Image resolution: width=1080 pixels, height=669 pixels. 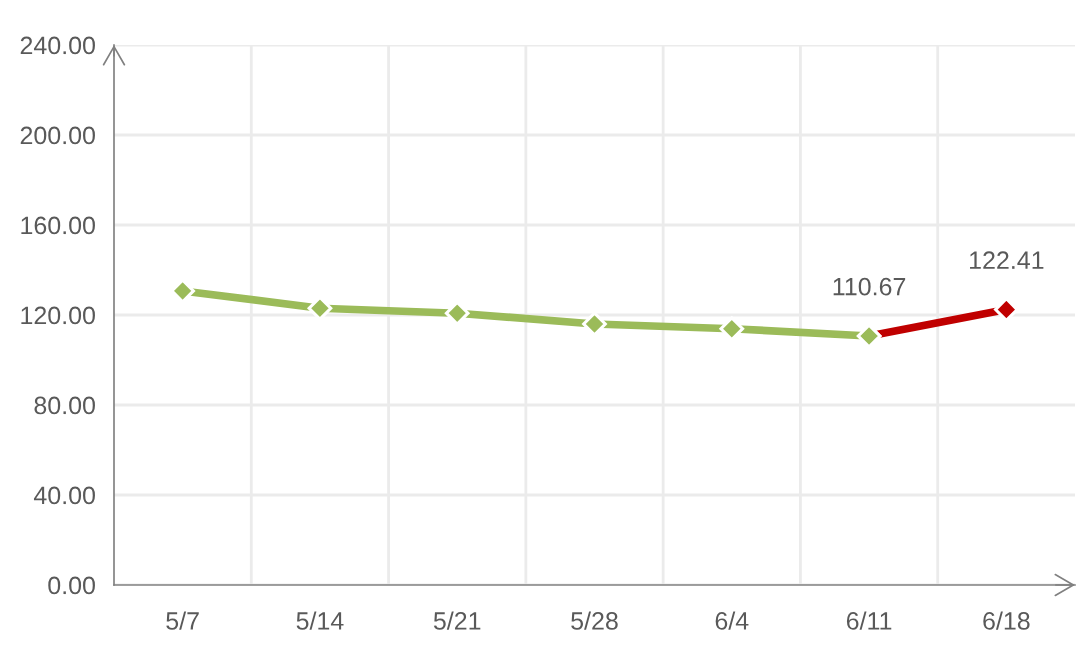 What do you see at coordinates (71, 585) in the screenshot?
I see `y-tick-label: 0.00` at bounding box center [71, 585].